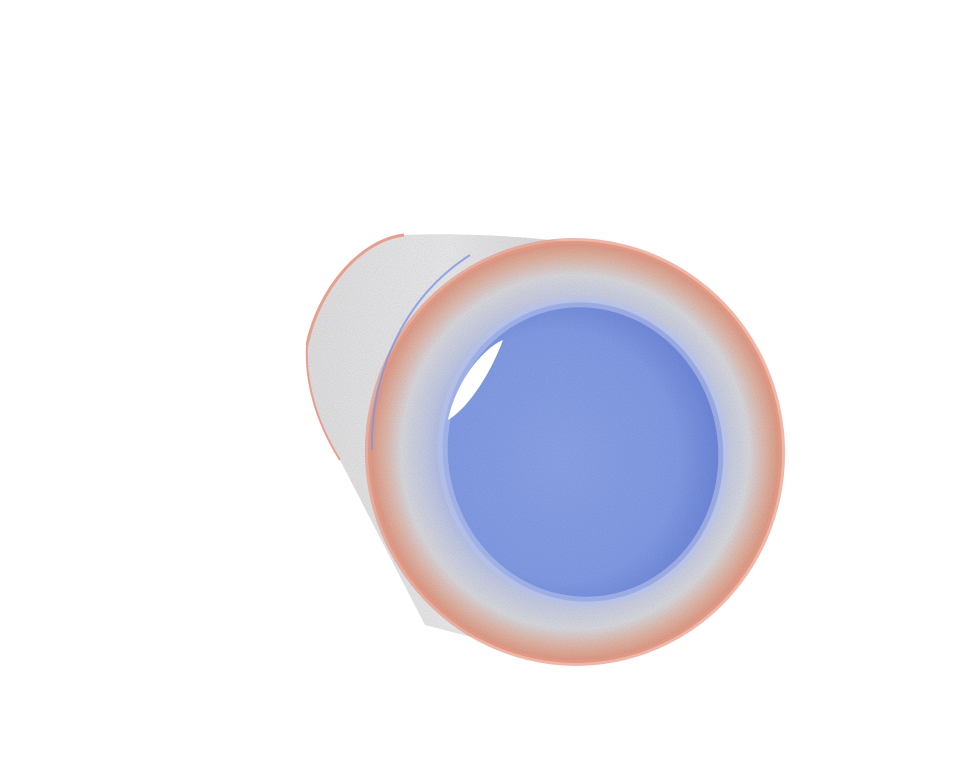  I want to click on inner-bore, so click(583, 452).